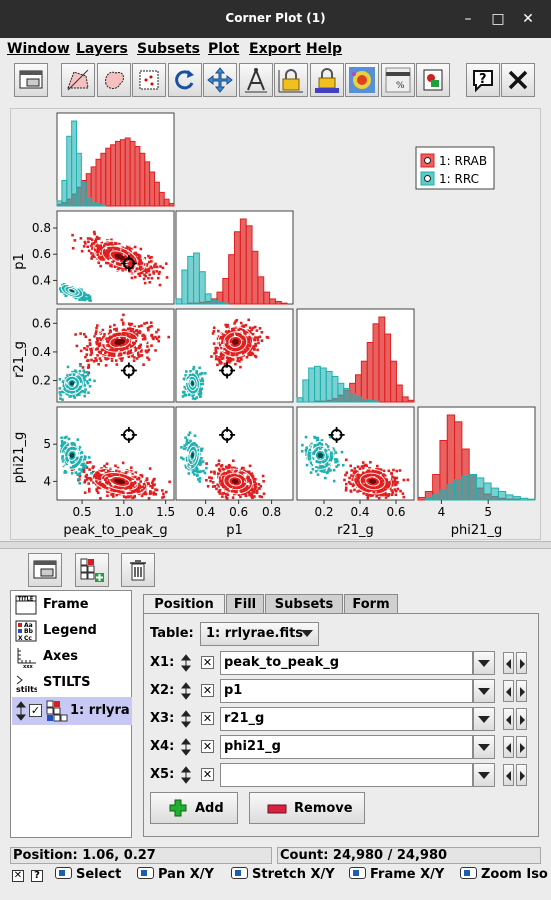  I want to click on menu-subsets: Subsets, so click(168, 49).